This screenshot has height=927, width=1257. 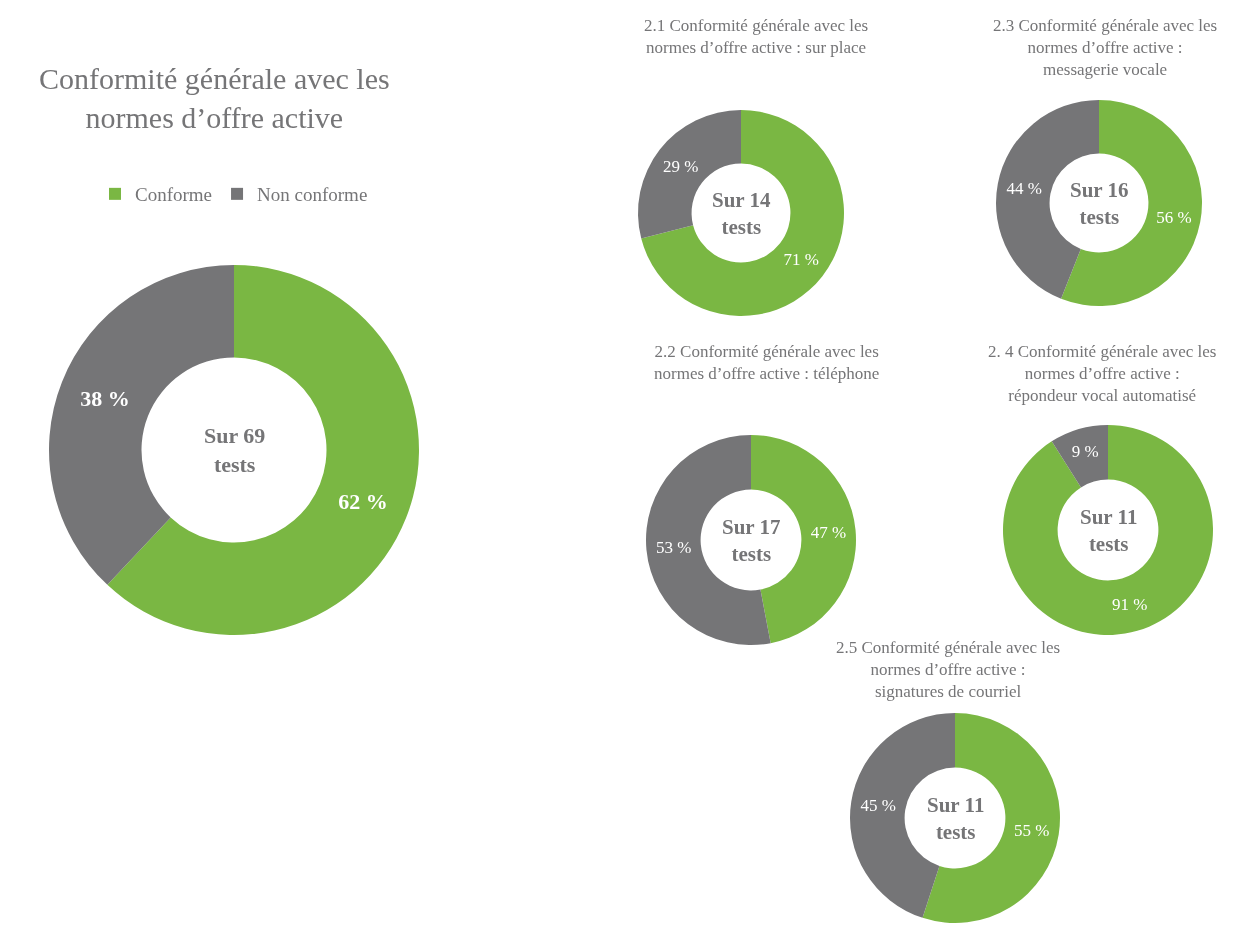 I want to click on data-label: 62 %, so click(x=363, y=501).